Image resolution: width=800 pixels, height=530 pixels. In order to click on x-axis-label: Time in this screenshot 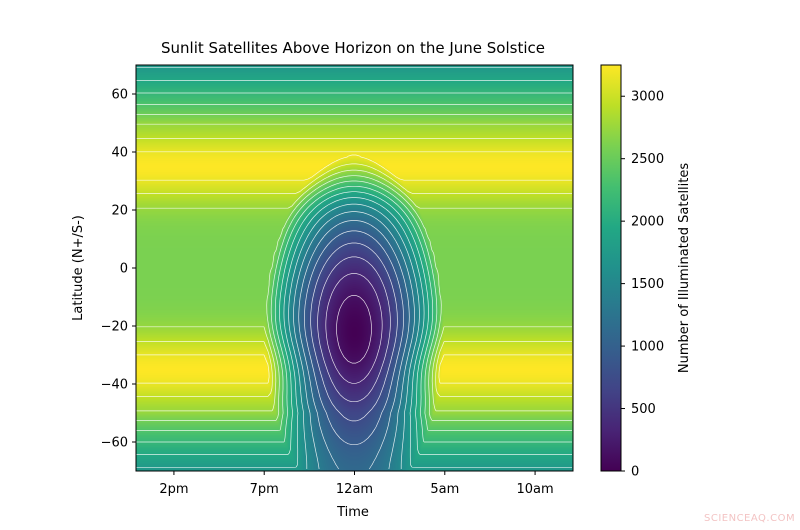, I will do `click(352, 512)`.